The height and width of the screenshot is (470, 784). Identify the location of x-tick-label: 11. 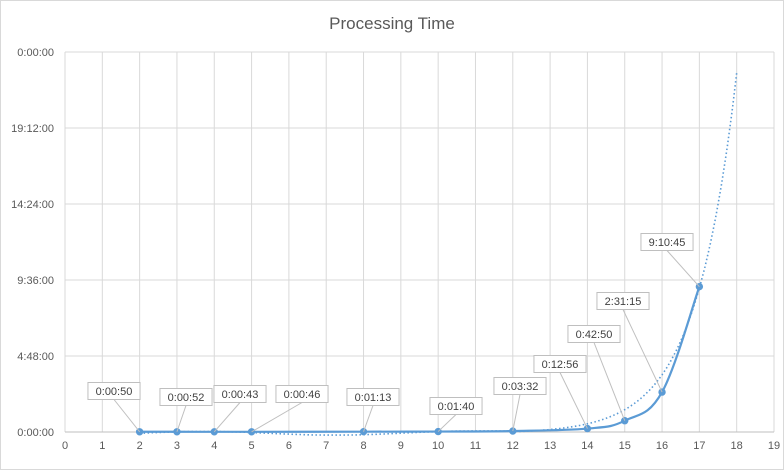
(475, 446).